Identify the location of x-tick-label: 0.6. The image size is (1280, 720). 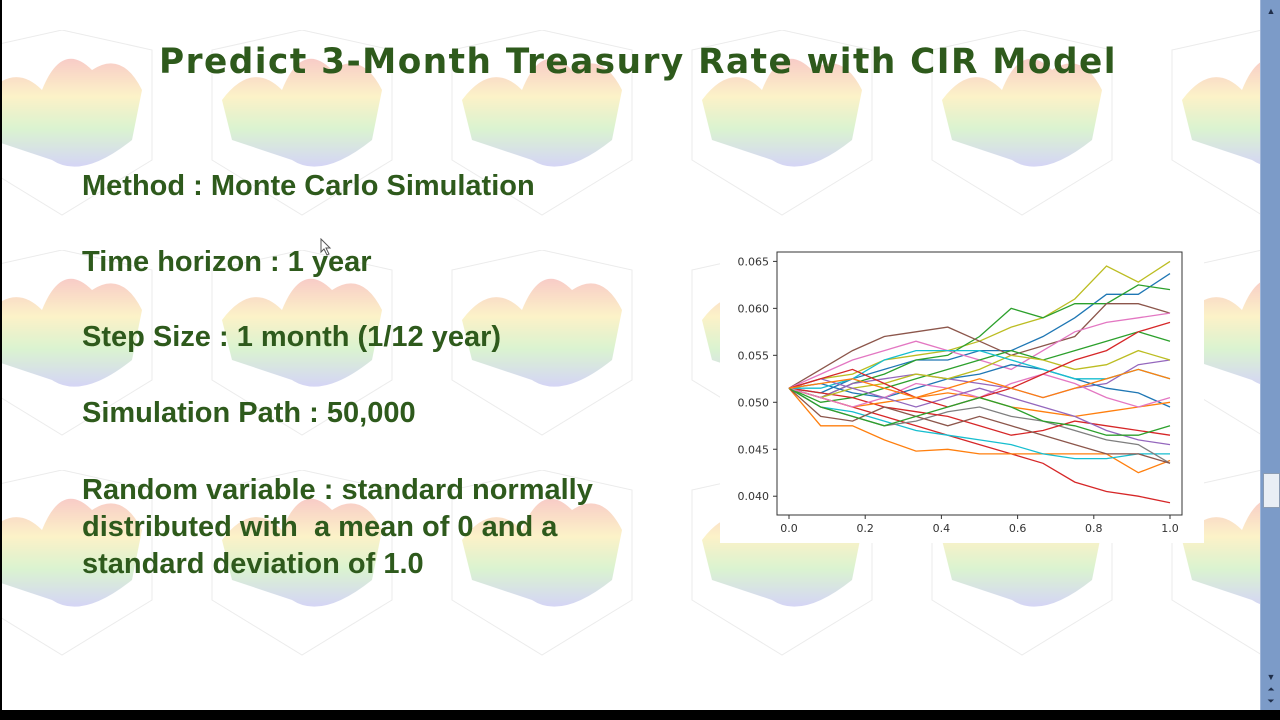
(1018, 528).